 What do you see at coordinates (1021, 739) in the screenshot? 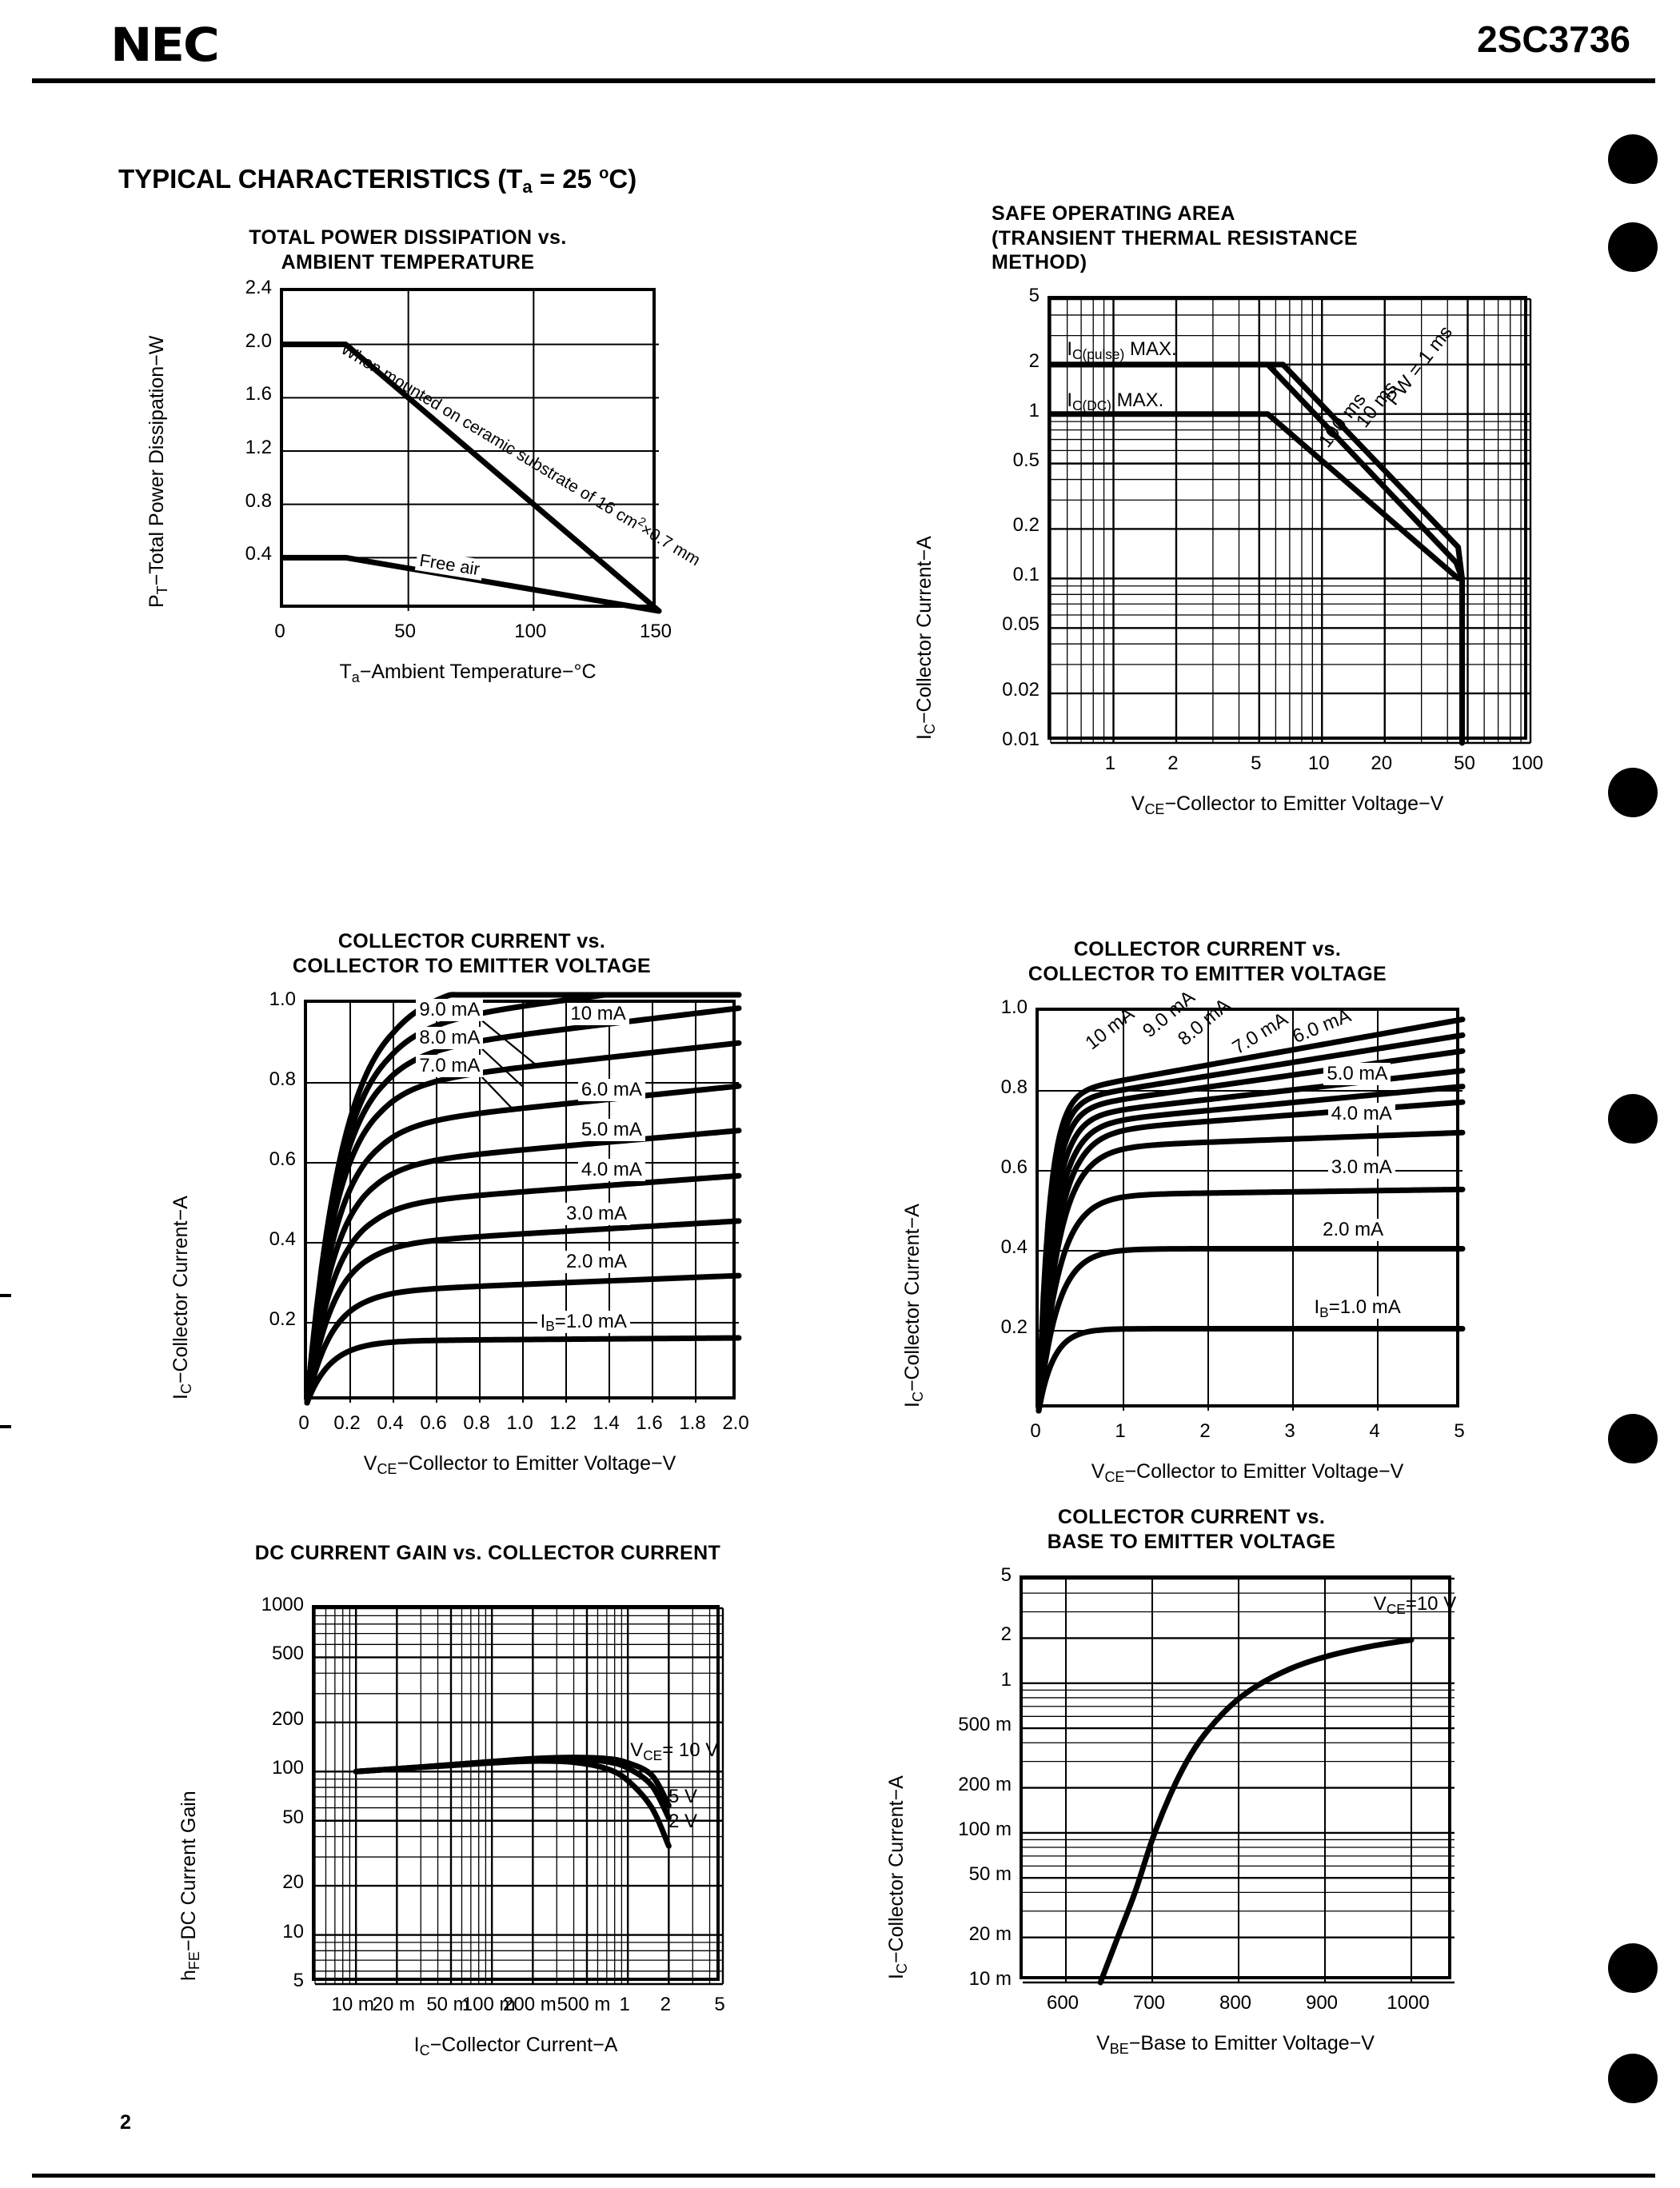
I see `y-axis-tick-label: 0.01` at bounding box center [1021, 739].